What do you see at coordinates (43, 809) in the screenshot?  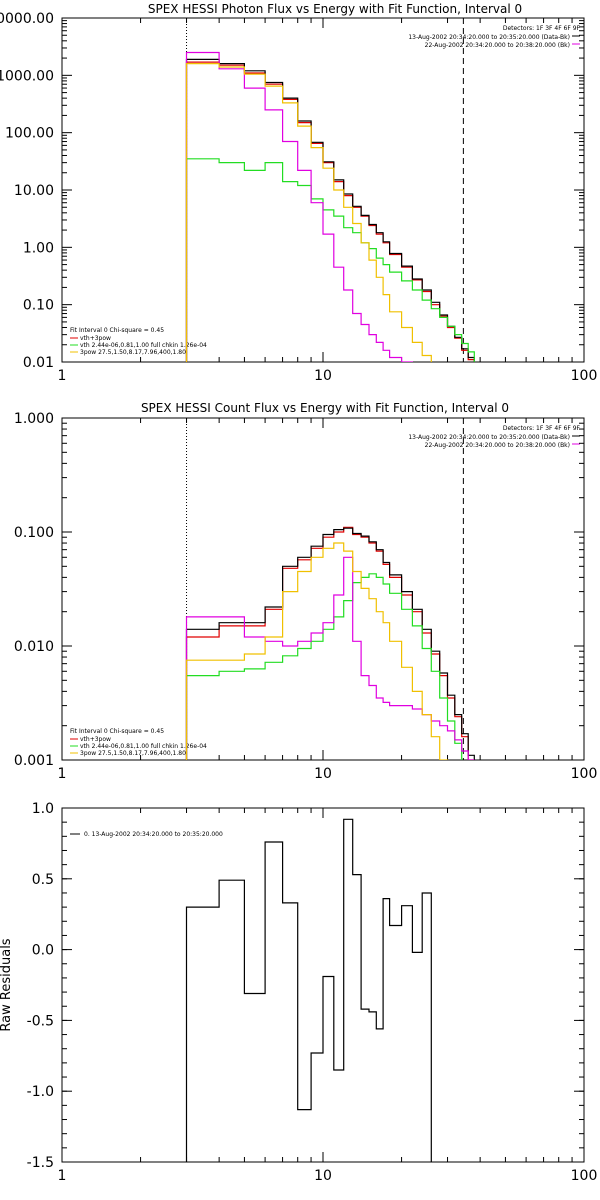 I see `y-tick-label: 1.0` at bounding box center [43, 809].